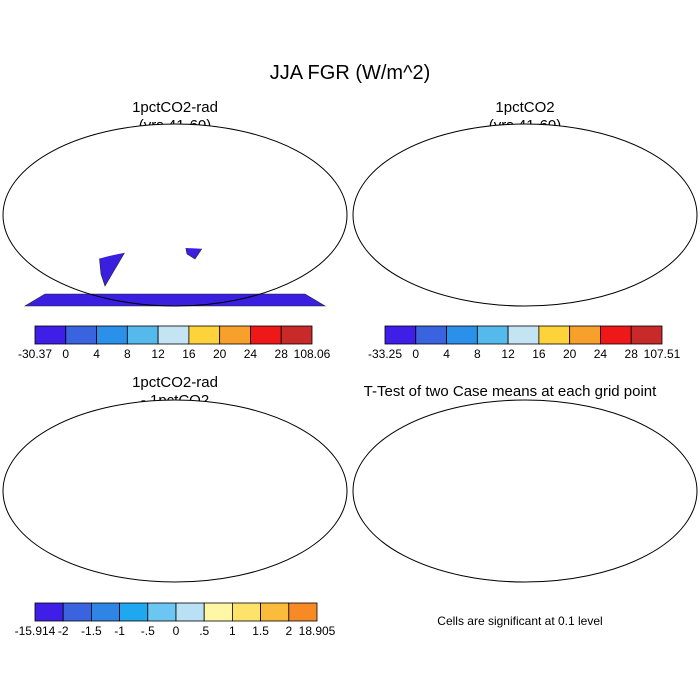 This screenshot has height=700, width=700. I want to click on panel-1-title-line1: 1pctCO2-rad, so click(175, 107).